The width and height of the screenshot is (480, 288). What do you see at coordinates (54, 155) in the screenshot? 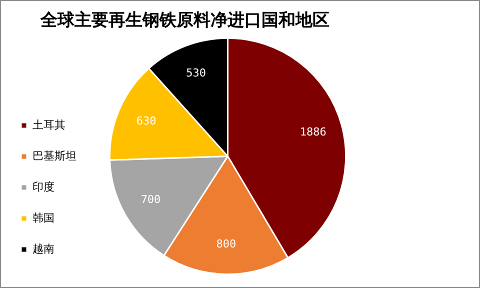
I see `legend-label: 巴基斯坦` at bounding box center [54, 155].